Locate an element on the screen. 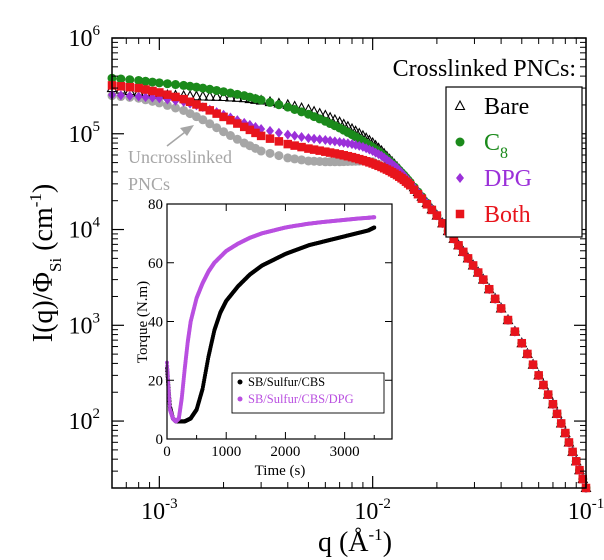 This screenshot has height=560, width=604. x-tick-label: 10⁻³ is located at coordinates (159, 510).